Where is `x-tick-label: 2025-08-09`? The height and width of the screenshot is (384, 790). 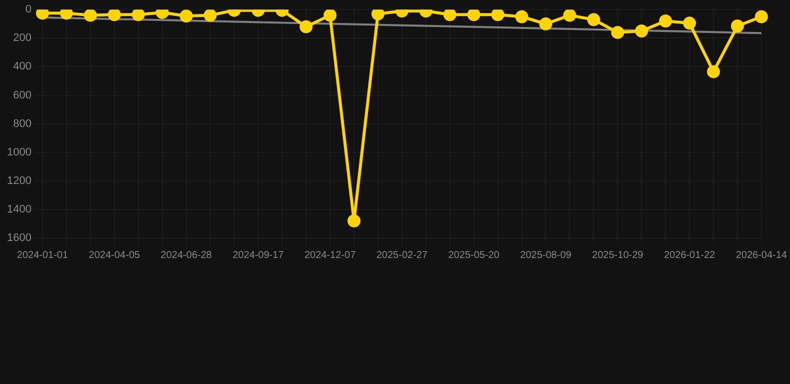
x-tick-label: 2025-08-09 is located at coordinates (546, 255).